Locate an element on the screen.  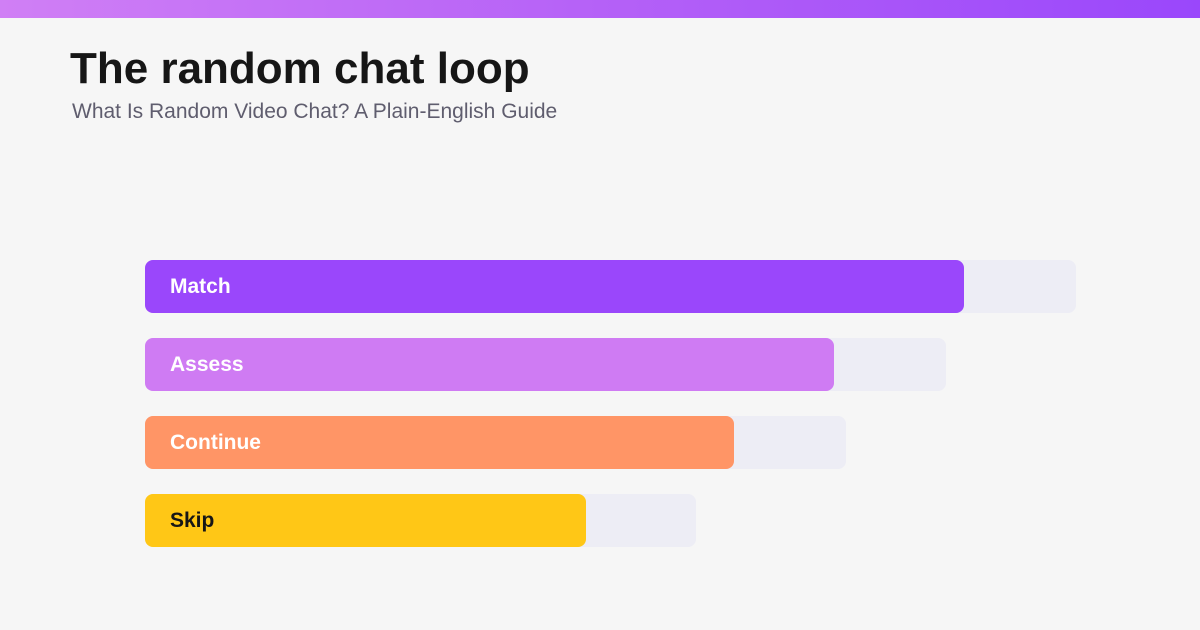
step-continue-fill is located at coordinates (439, 442).